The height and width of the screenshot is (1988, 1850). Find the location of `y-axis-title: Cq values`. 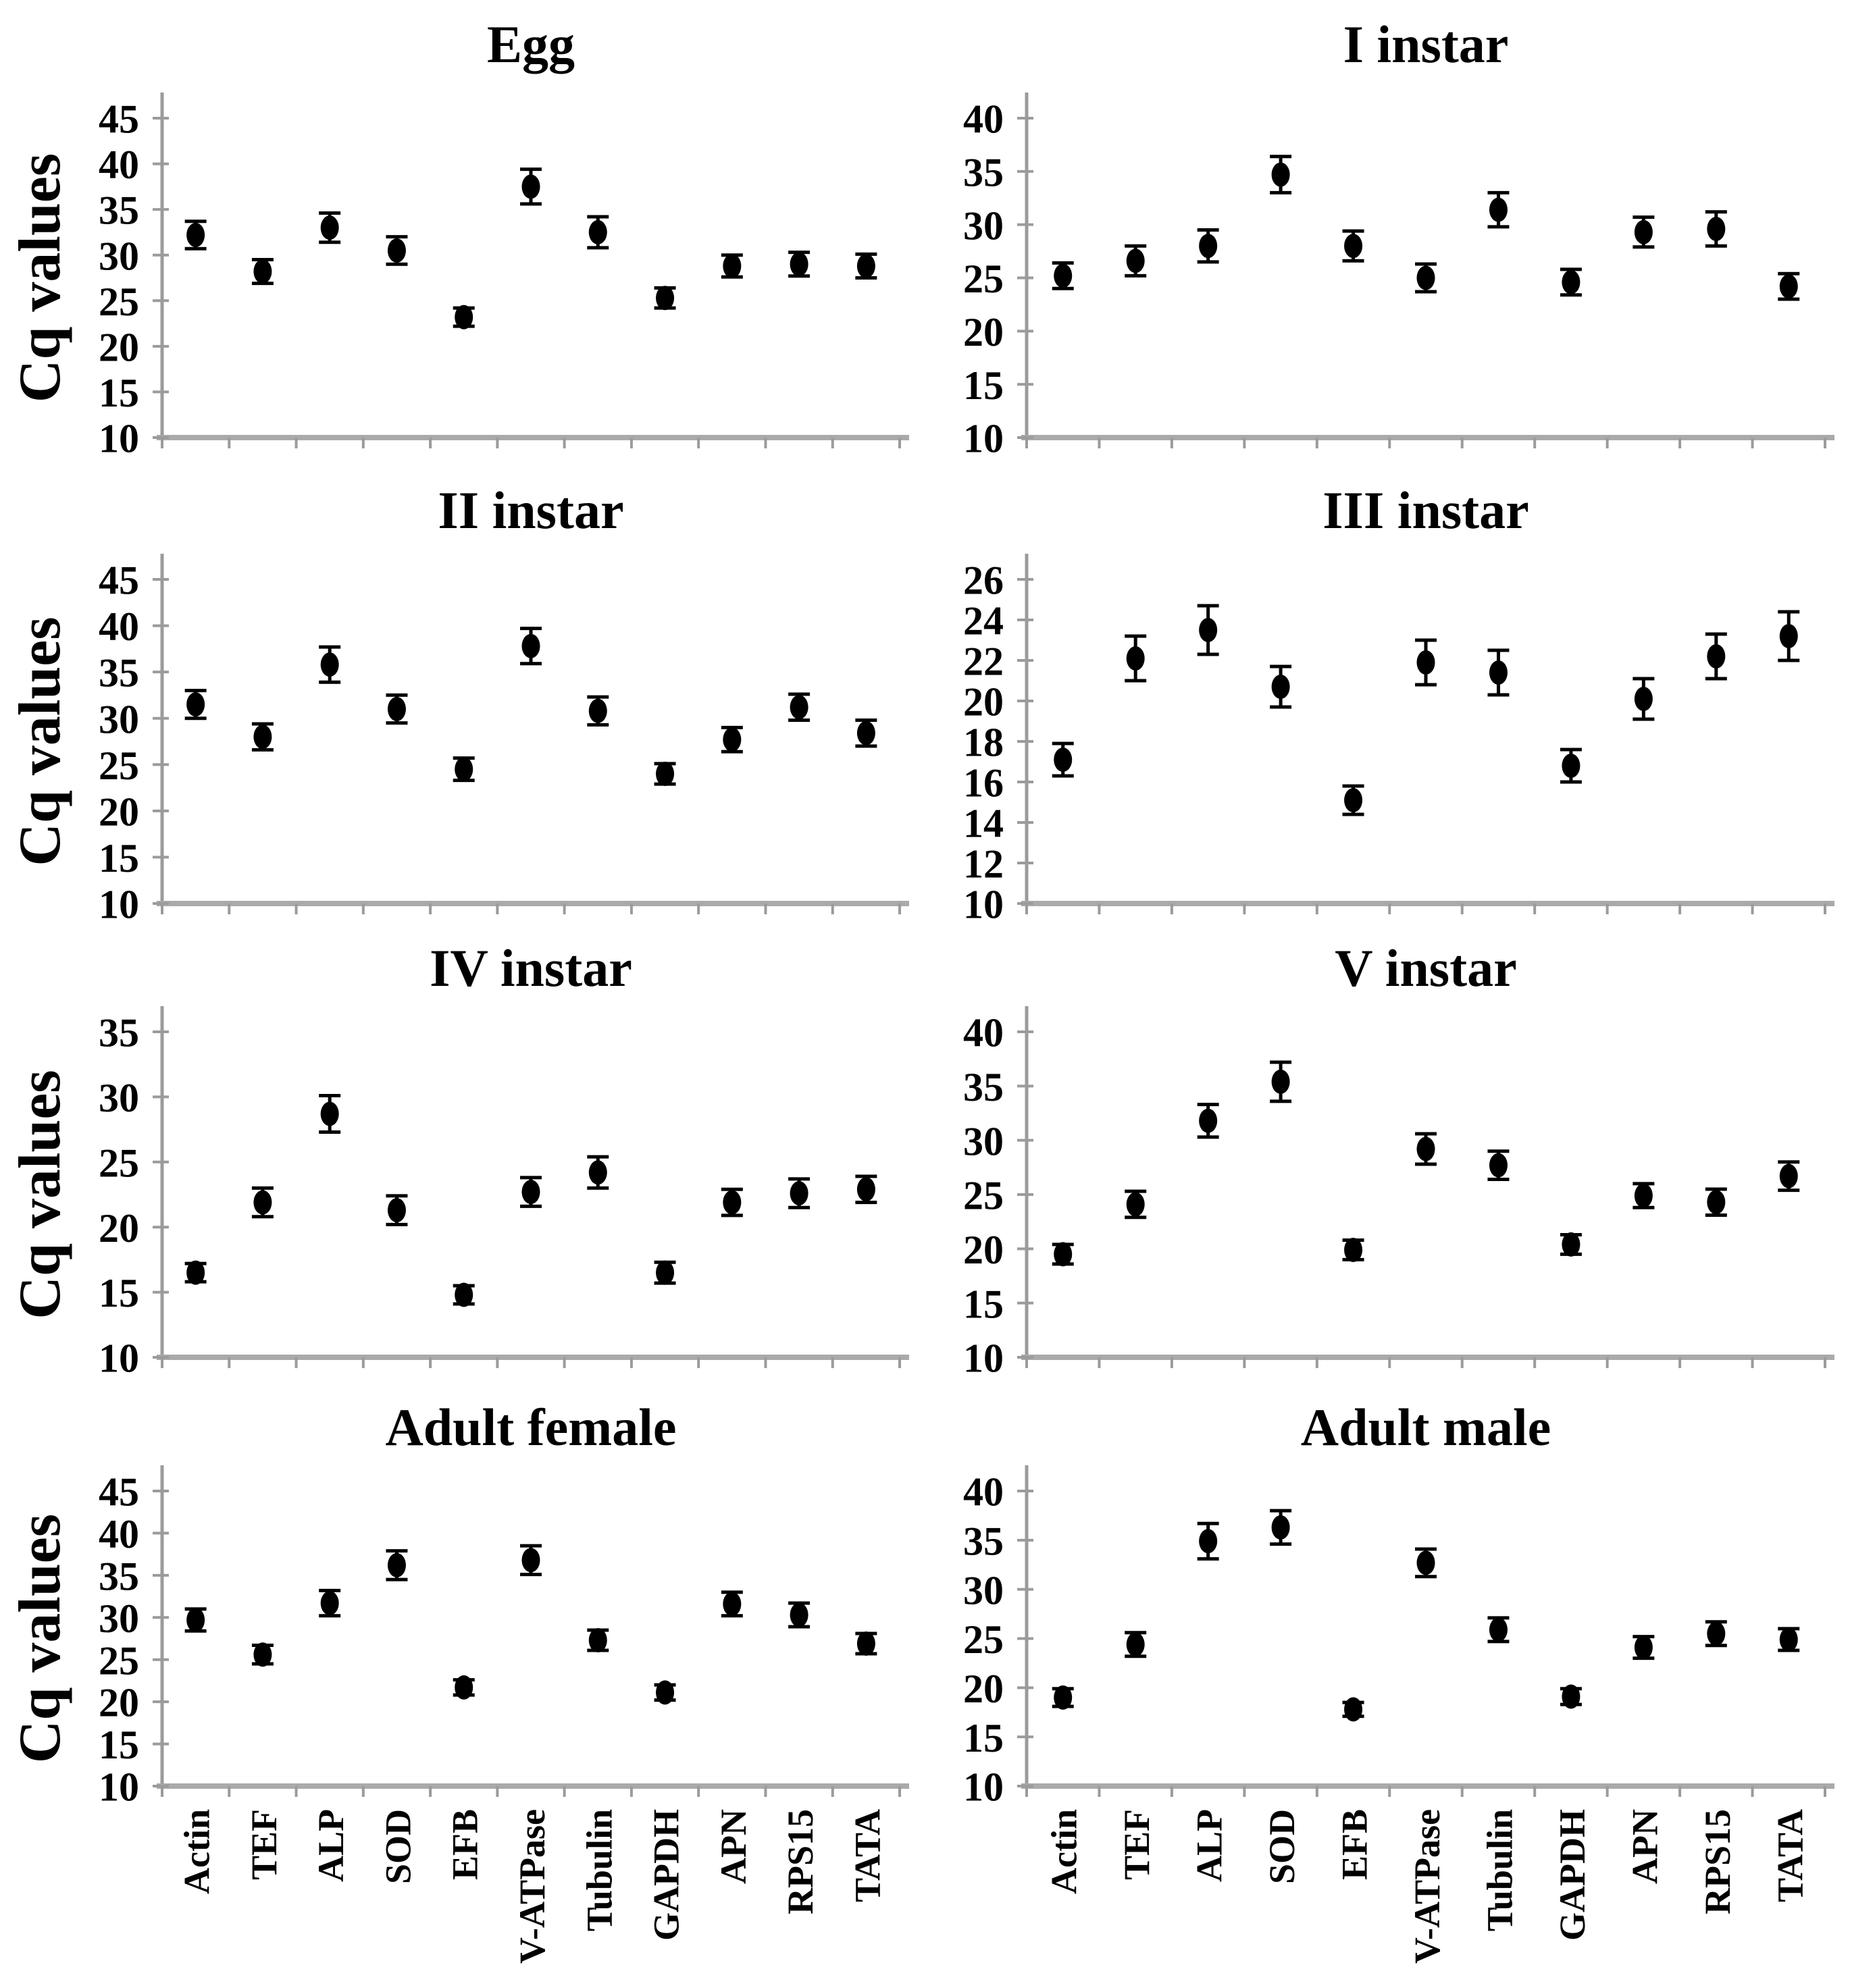

y-axis-title: Cq values is located at coordinates (40, 741).